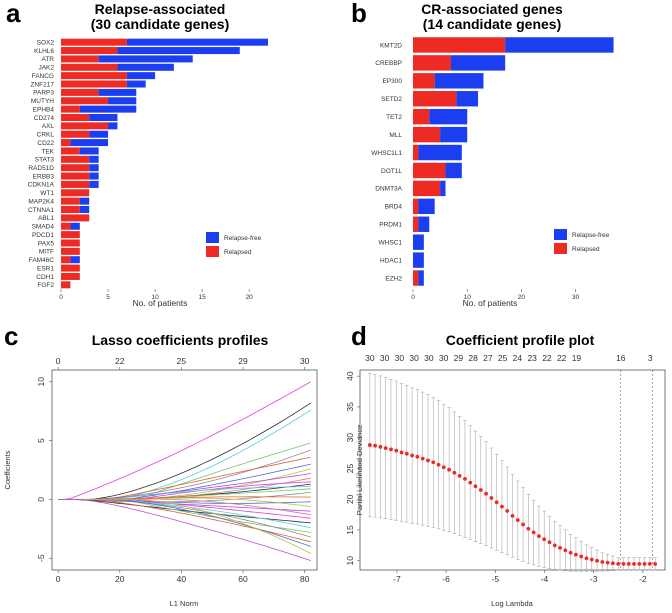 The height and width of the screenshot is (613, 672). Describe the element at coordinates (46, 68) in the screenshot. I see `gene-label-jak2: JAK2` at that location.